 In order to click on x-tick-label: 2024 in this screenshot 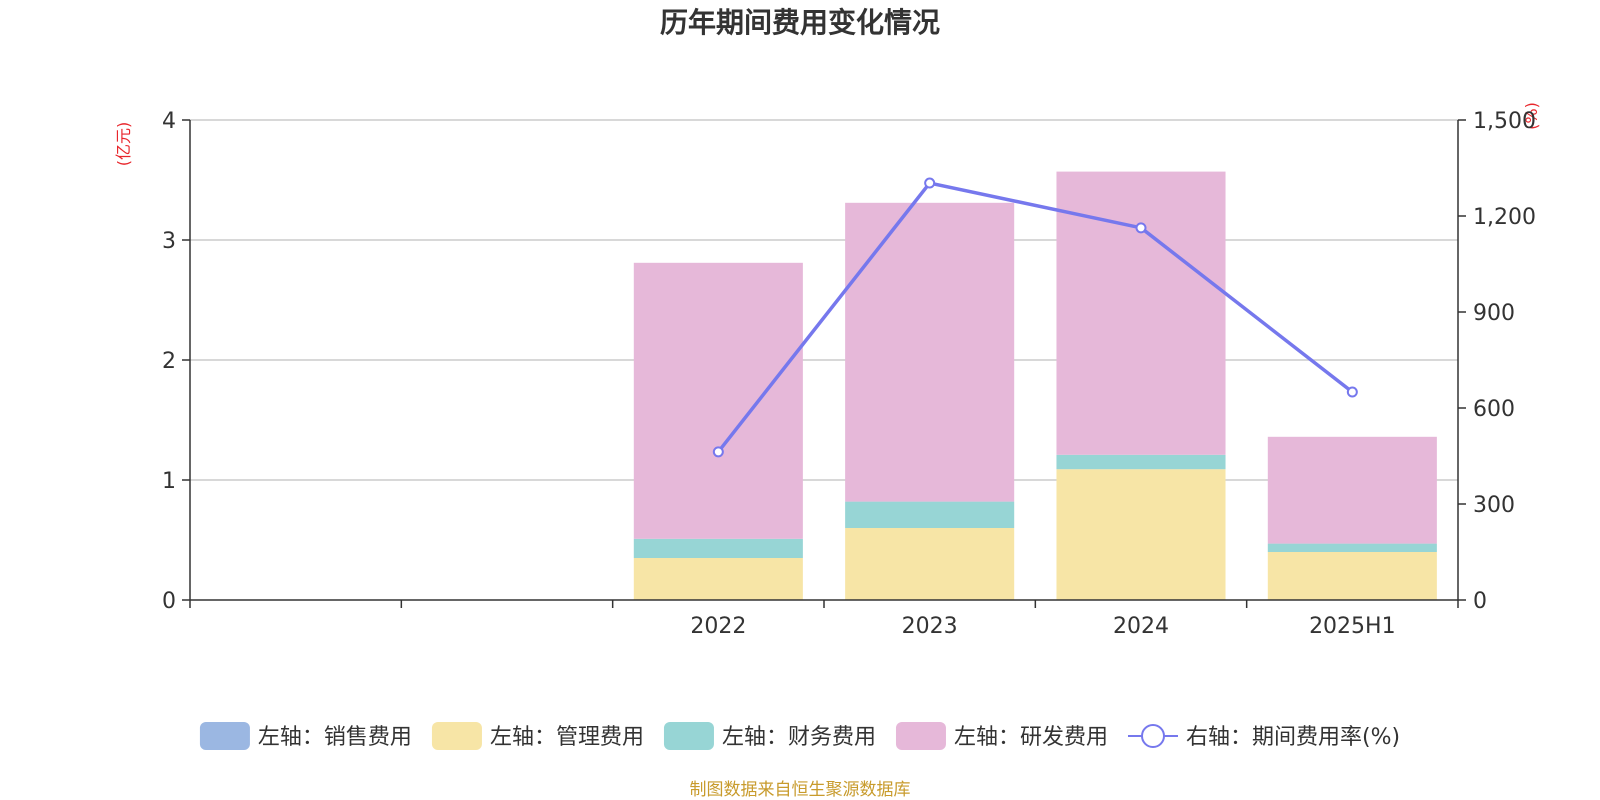, I will do `click(1141, 626)`.